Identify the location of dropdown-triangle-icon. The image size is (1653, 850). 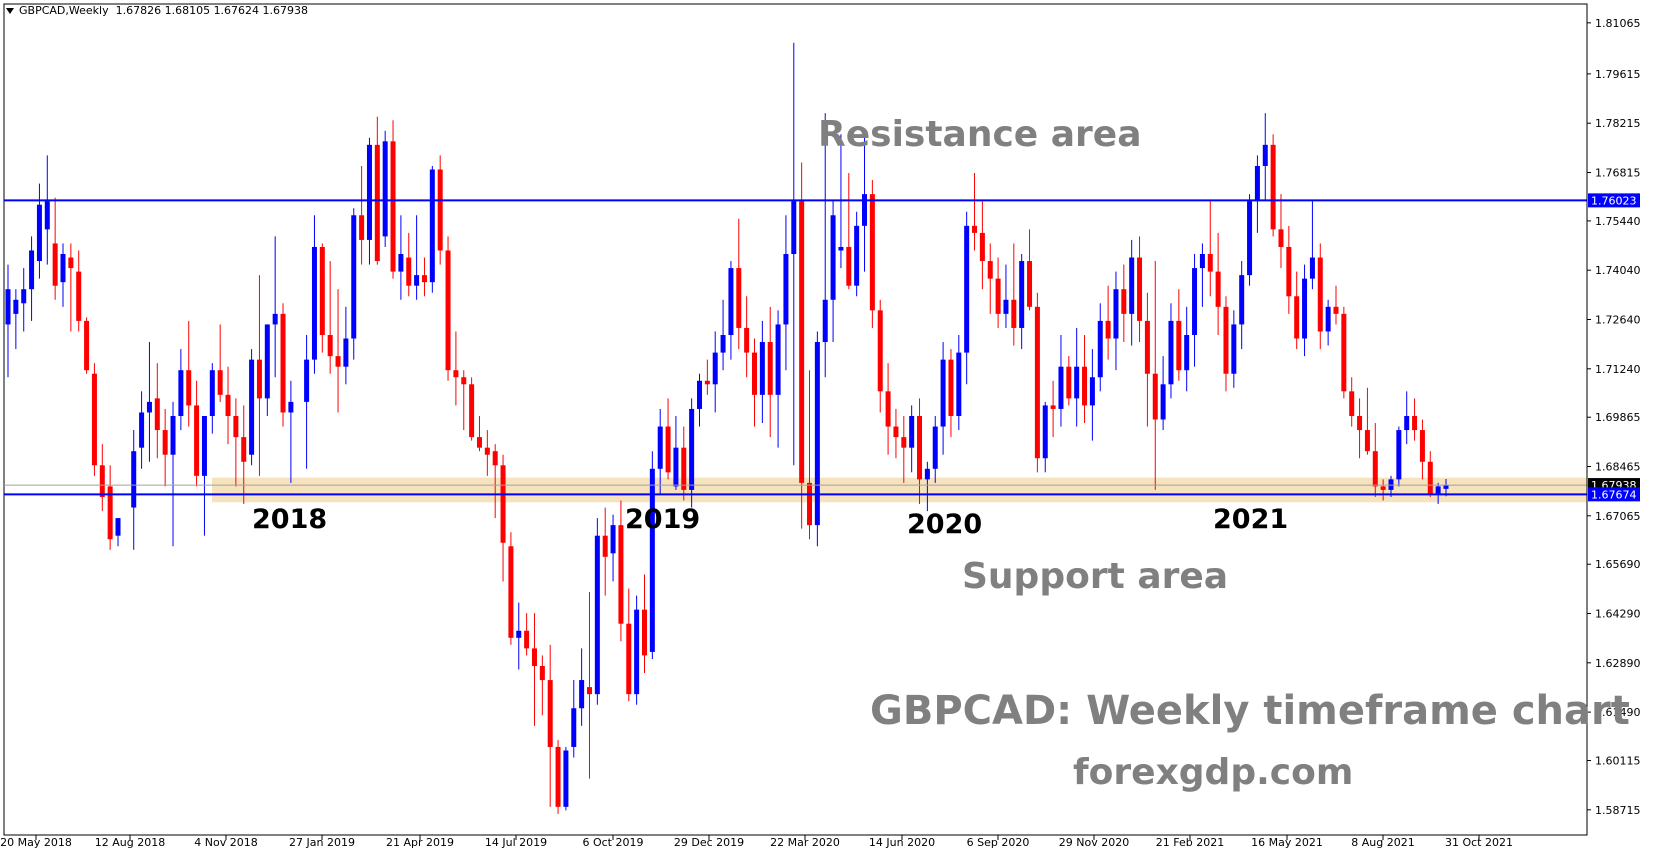
(10, 11).